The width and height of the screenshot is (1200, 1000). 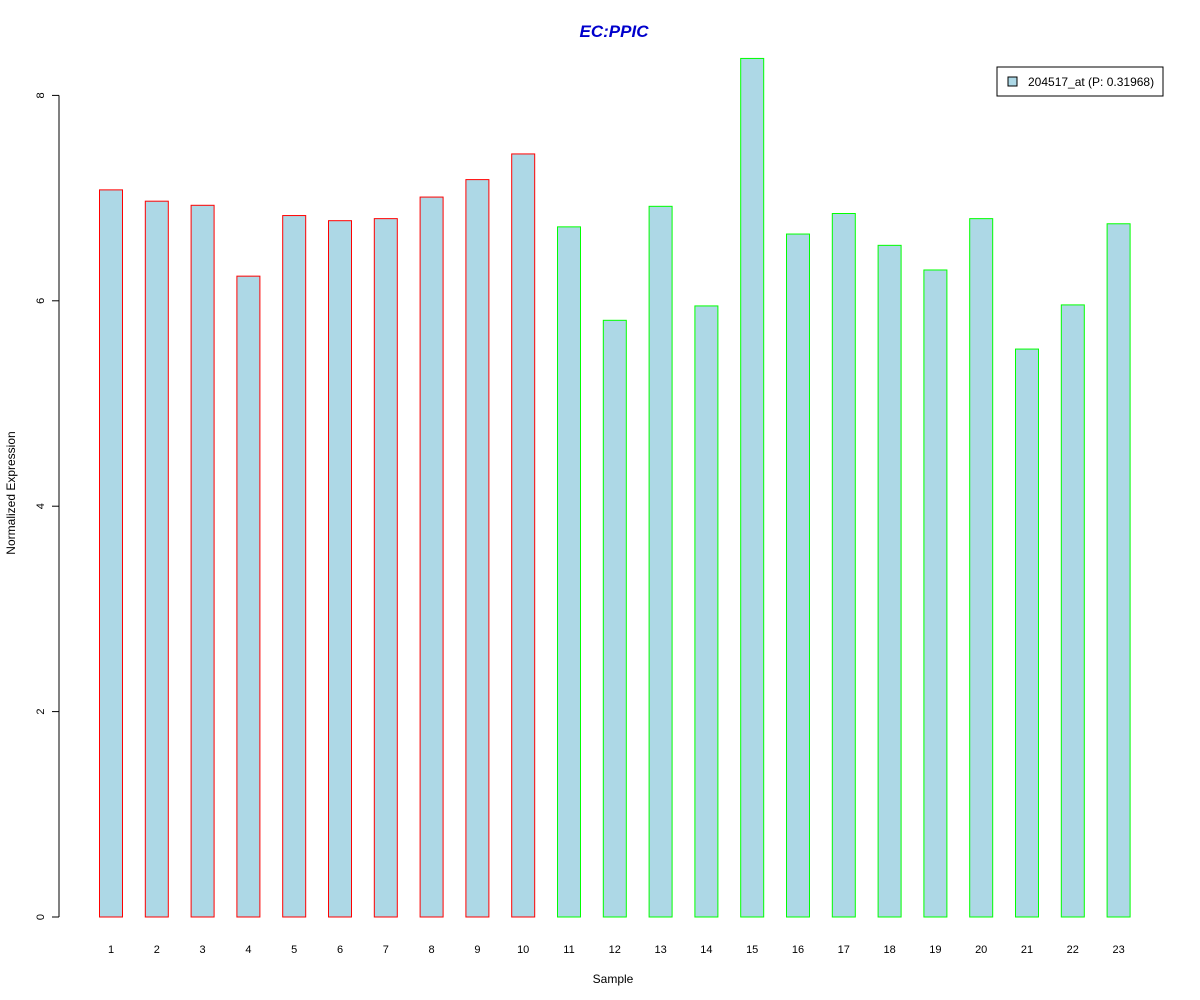 What do you see at coordinates (1073, 950) in the screenshot?
I see `x-tick-label: 22` at bounding box center [1073, 950].